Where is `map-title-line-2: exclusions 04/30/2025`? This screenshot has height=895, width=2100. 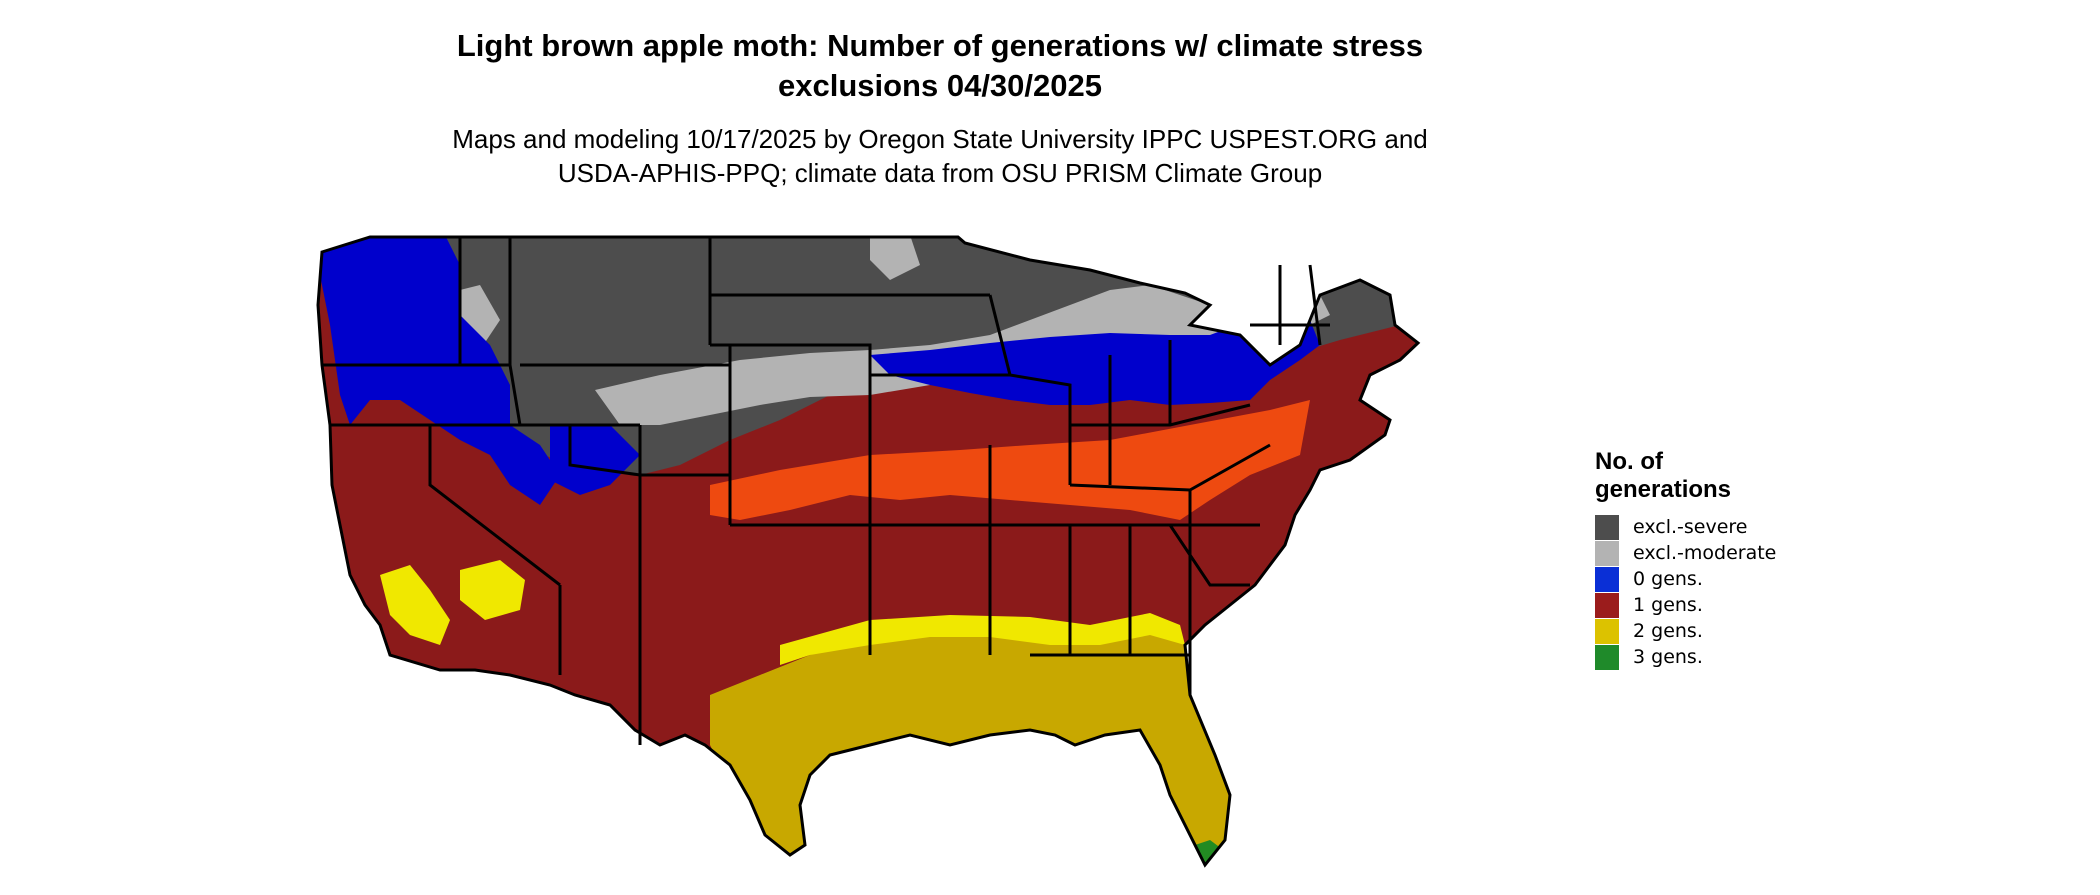 map-title-line-2: exclusions 04/30/2025 is located at coordinates (939, 85).